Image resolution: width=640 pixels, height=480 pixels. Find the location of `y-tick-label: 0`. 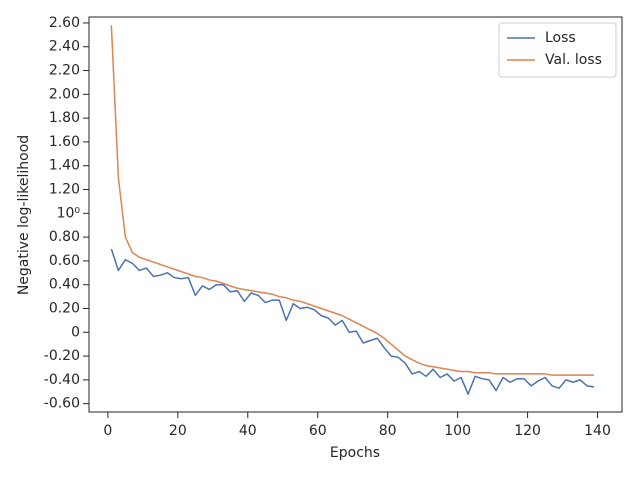

y-tick-label: 0 is located at coordinates (75, 332).